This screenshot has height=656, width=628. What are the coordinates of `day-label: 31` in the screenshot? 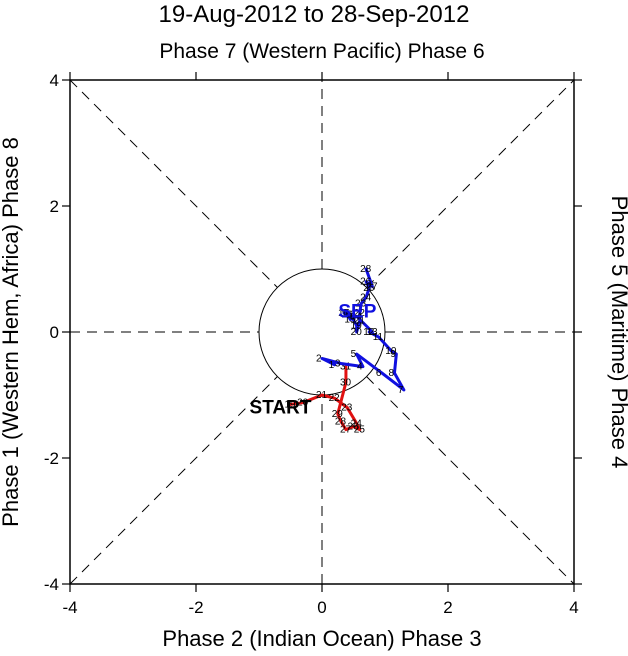 It's located at (346, 367).